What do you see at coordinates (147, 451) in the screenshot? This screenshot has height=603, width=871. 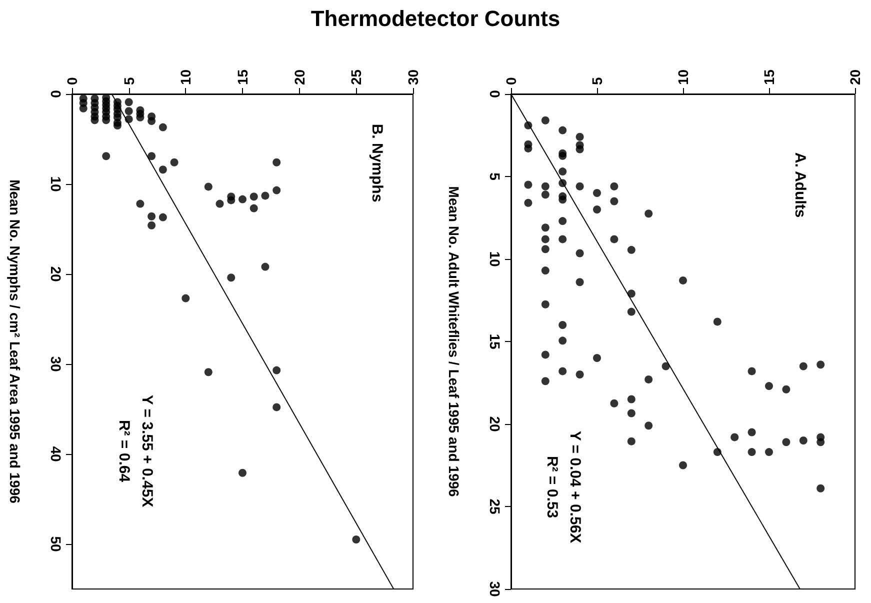 I see `annotation: Y = 3.55 + 0.45X` at bounding box center [147, 451].